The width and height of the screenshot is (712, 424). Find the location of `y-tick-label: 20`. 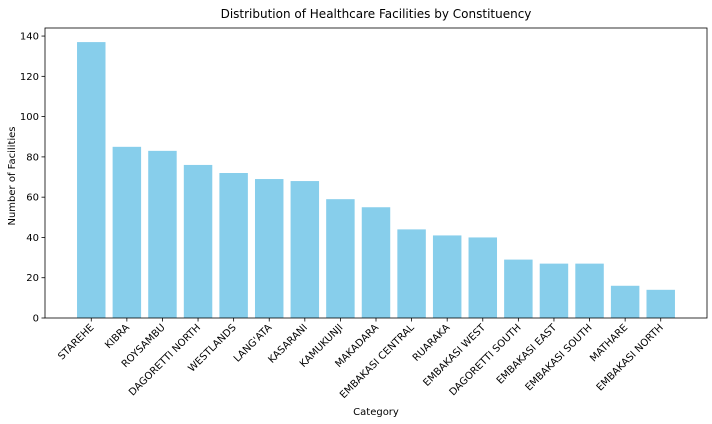

y-tick-label: 20 is located at coordinates (32, 278).